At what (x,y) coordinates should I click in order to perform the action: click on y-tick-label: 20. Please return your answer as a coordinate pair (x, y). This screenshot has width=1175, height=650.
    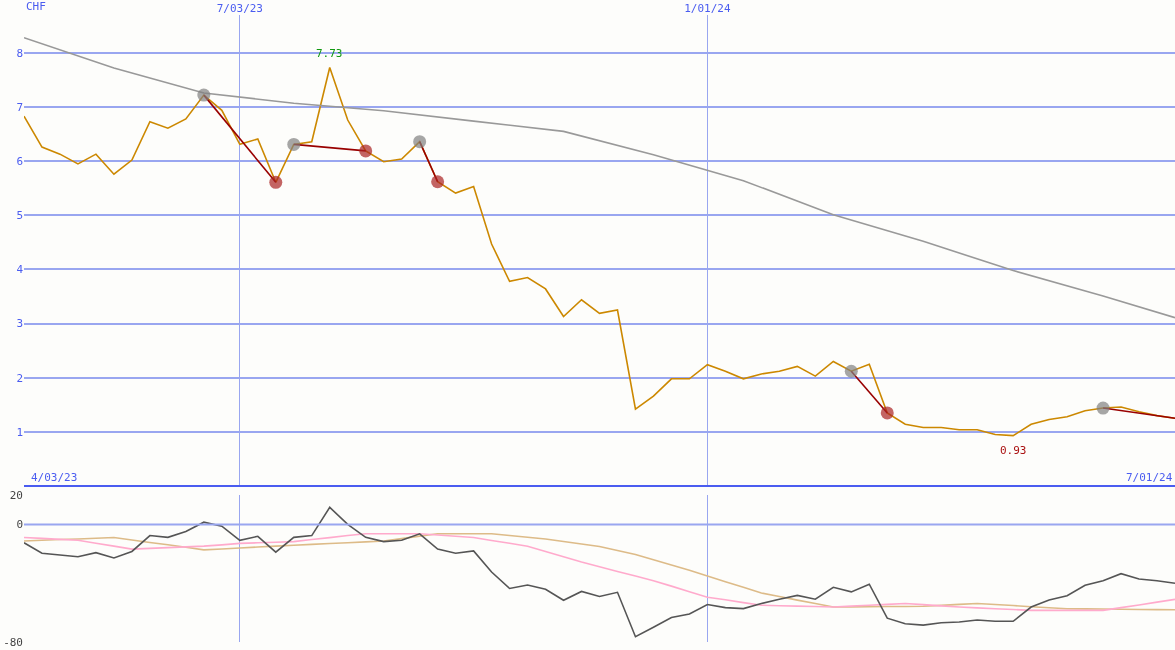
    Looking at the image, I should click on (16, 495).